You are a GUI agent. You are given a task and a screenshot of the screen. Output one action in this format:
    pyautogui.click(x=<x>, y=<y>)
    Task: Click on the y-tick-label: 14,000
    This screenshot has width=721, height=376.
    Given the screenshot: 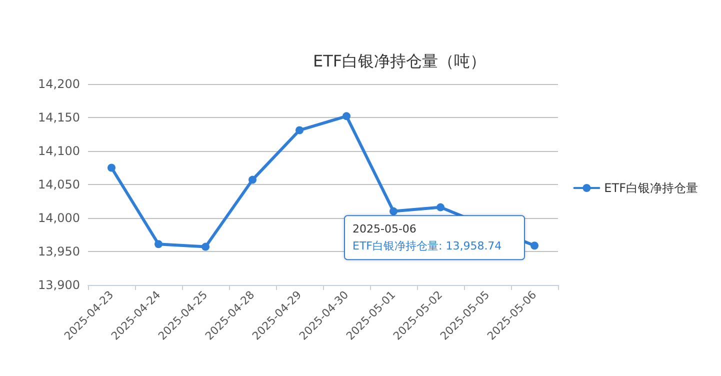 What is the action you would take?
    pyautogui.click(x=59, y=218)
    